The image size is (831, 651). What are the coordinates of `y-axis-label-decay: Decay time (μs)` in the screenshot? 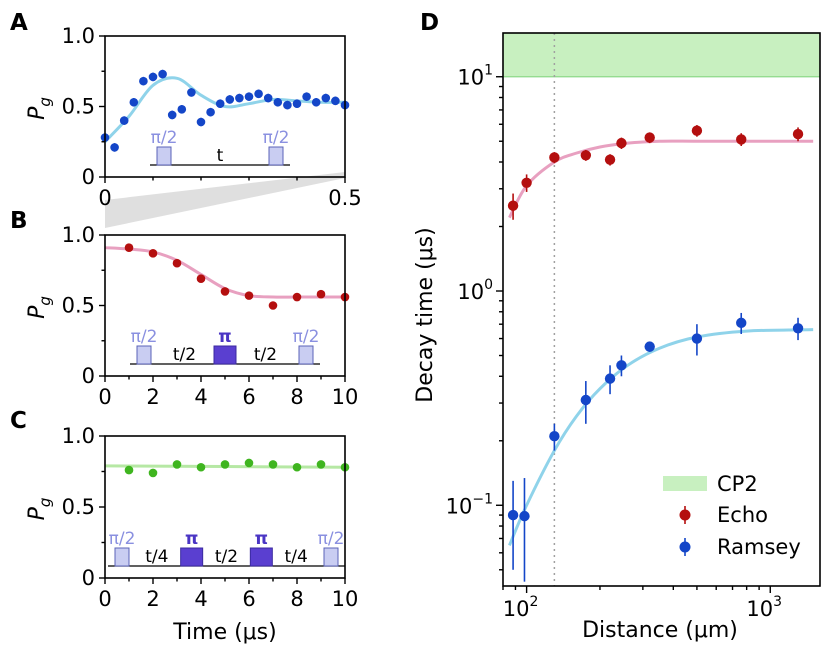 It's located at (425, 314).